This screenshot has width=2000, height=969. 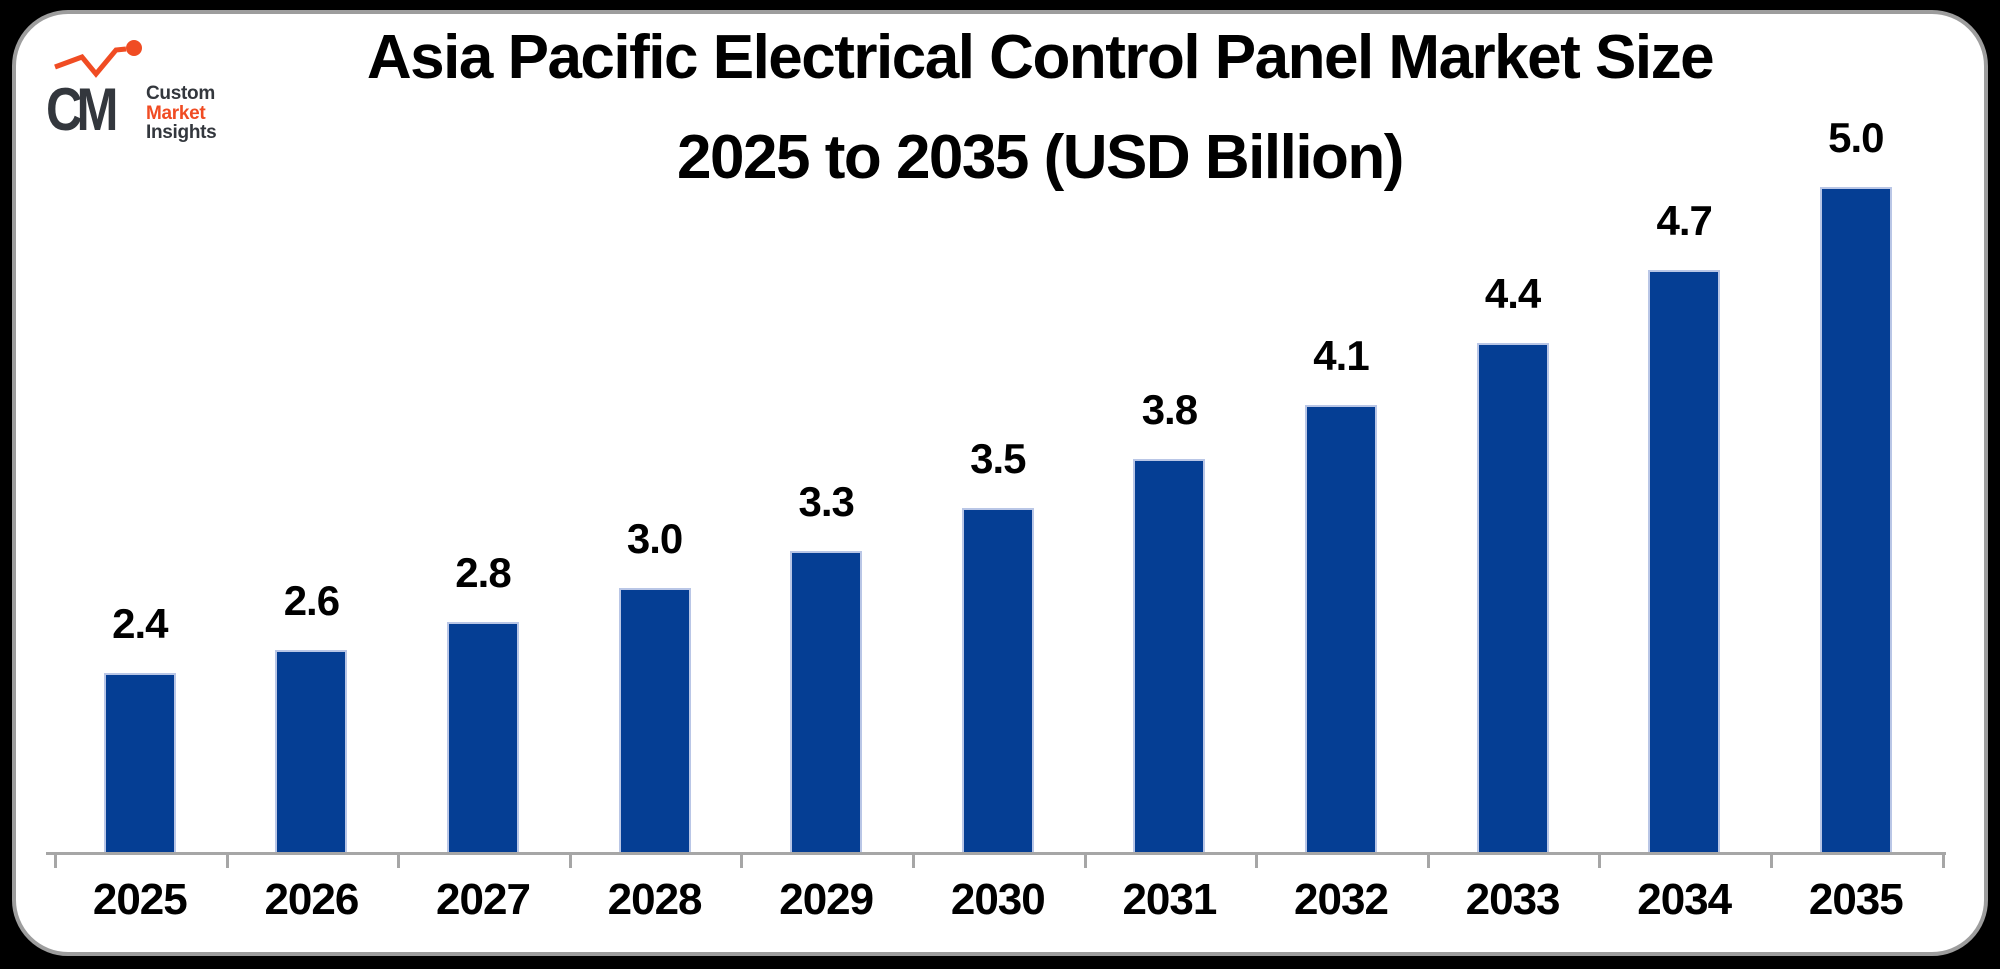 I want to click on x-axis-label: 2026, so click(x=311, y=899).